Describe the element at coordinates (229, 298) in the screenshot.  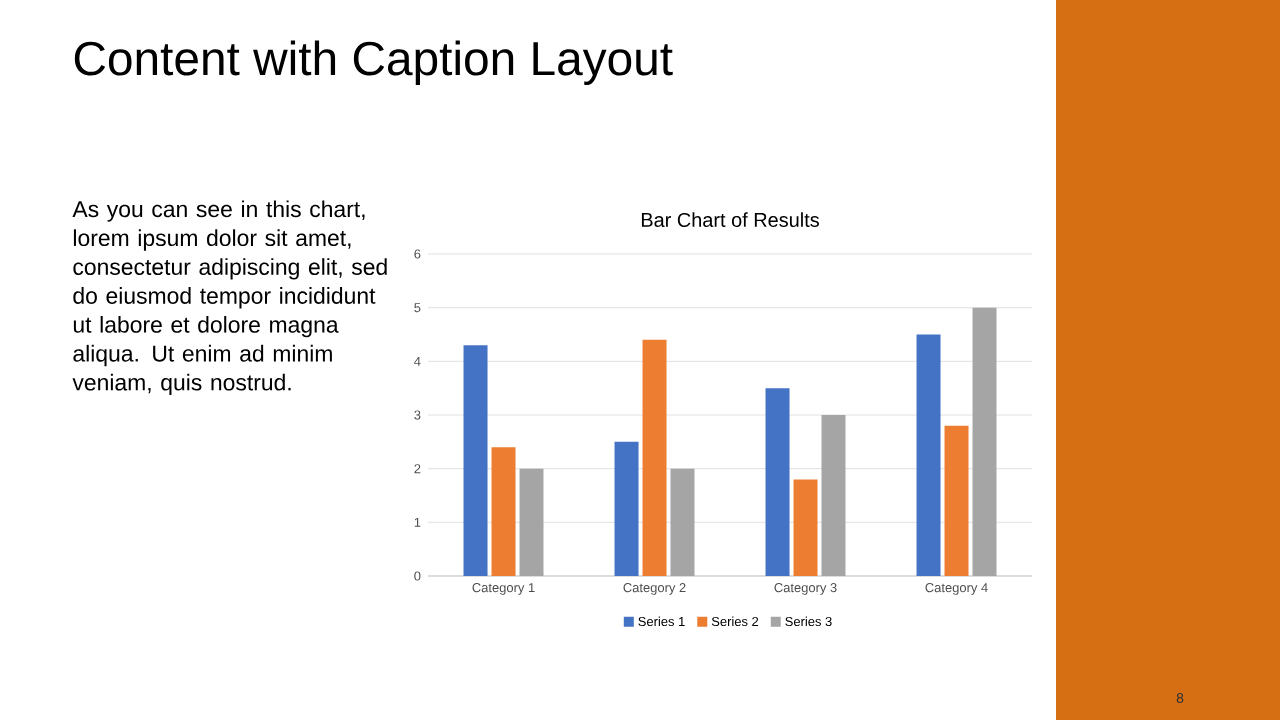
I see `text: As you can see in this chart, lorem ipsum dolor sit amet, consectetur adipiscing elit, sed do eiusmod tempor incididunt ut labore et dolore magna aliqua. Ut enim ad minim veniam, quis nostrud.` at that location.